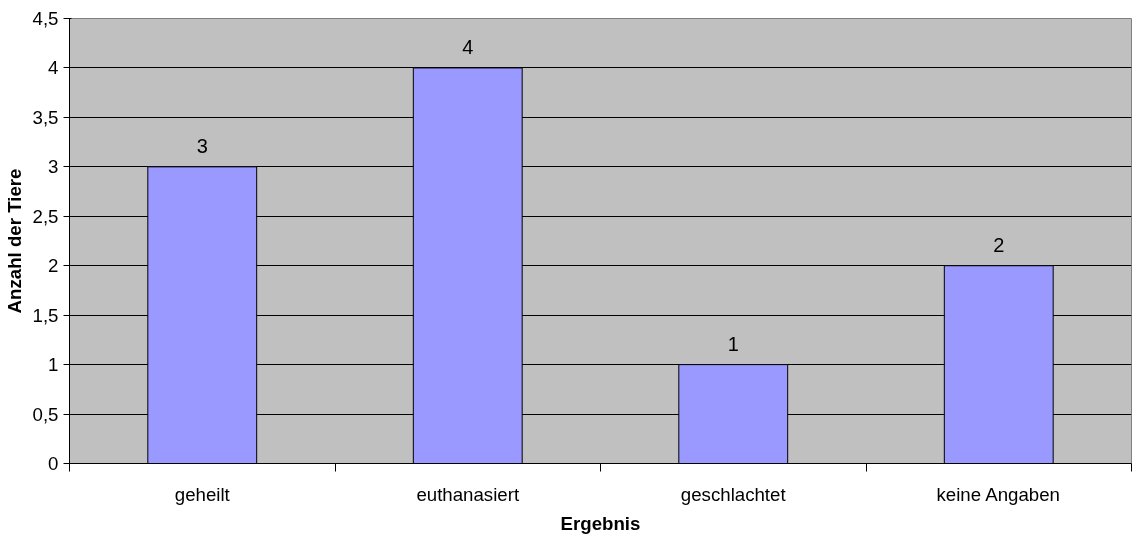  What do you see at coordinates (202, 494) in the screenshot?
I see `x-tick-label: geheilt` at bounding box center [202, 494].